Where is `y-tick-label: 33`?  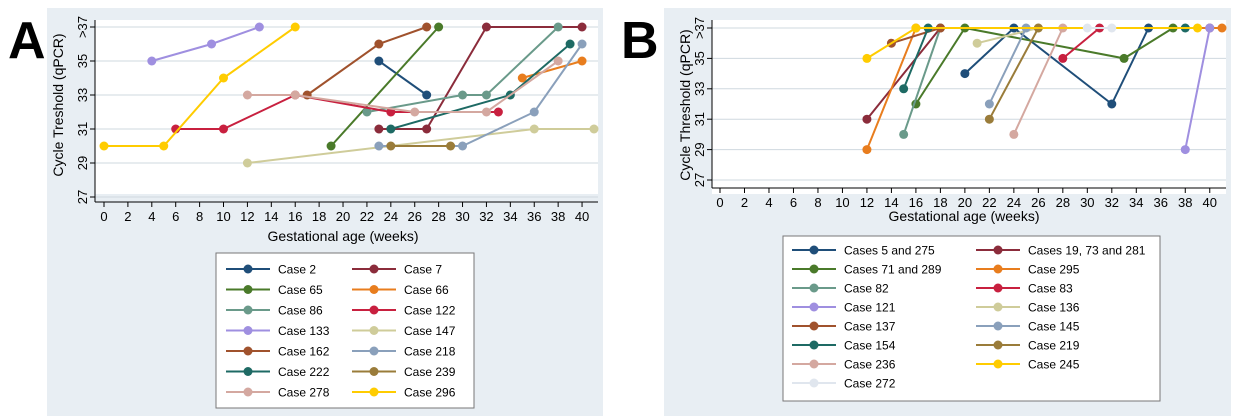
y-tick-label: 33 is located at coordinates (699, 89).